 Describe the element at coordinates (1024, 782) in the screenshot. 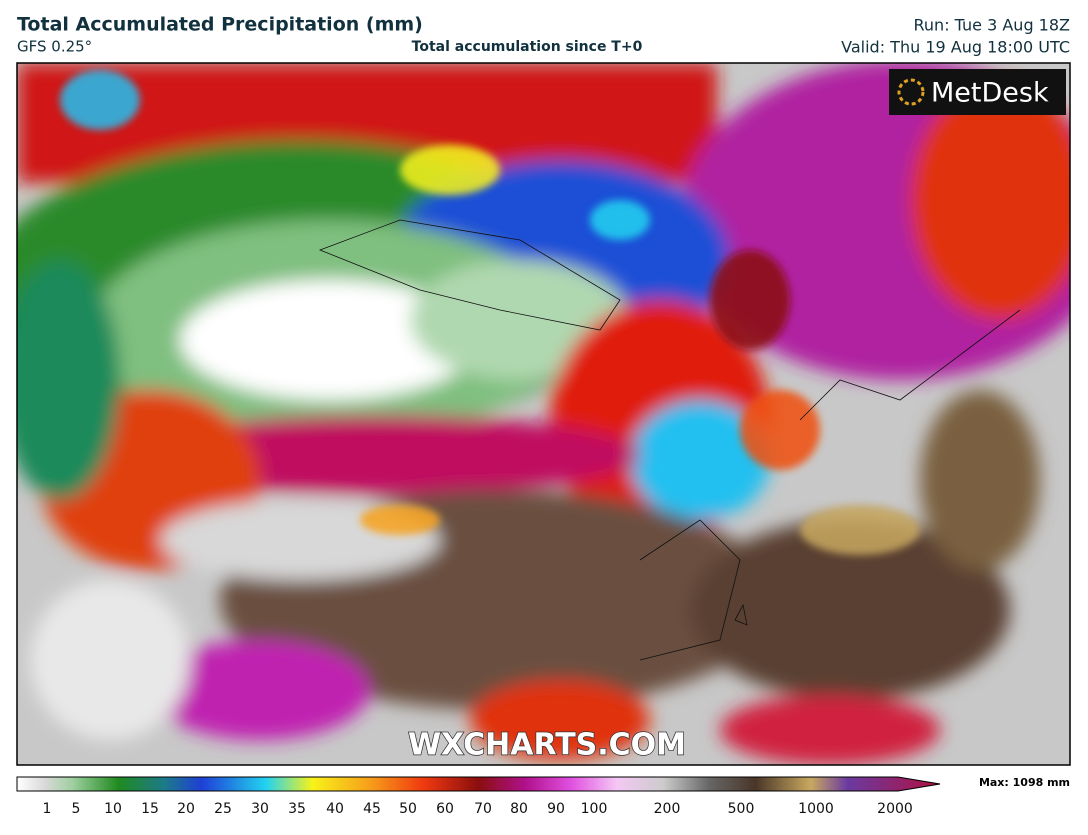

I see `max-value: Max: 1098 mm` at that location.